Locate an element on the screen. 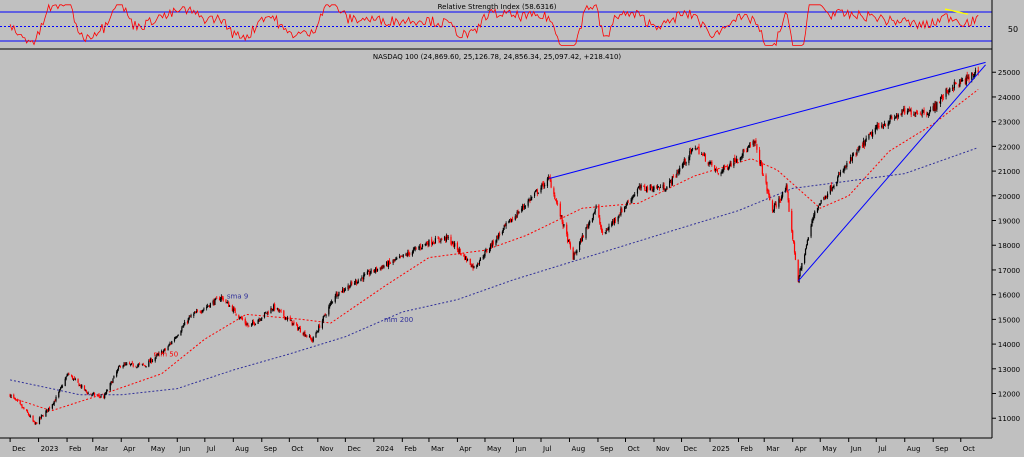  x-tick-label-20: Aug is located at coordinates (578, 449).